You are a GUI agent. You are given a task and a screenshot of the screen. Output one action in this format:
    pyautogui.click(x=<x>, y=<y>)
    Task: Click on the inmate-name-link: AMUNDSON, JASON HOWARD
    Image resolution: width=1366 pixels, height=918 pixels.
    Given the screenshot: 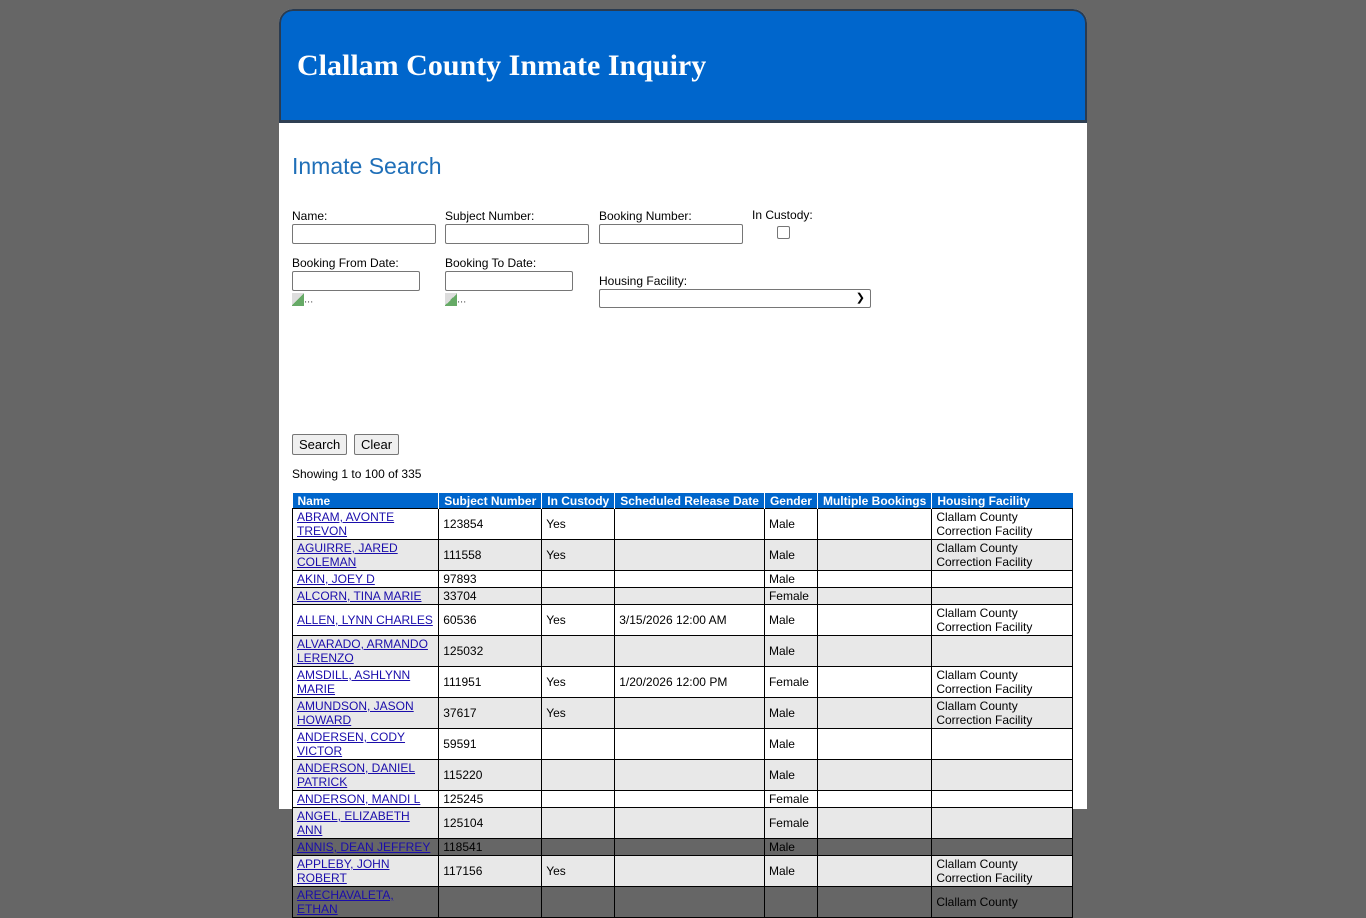 What is the action you would take?
    pyautogui.click(x=355, y=713)
    